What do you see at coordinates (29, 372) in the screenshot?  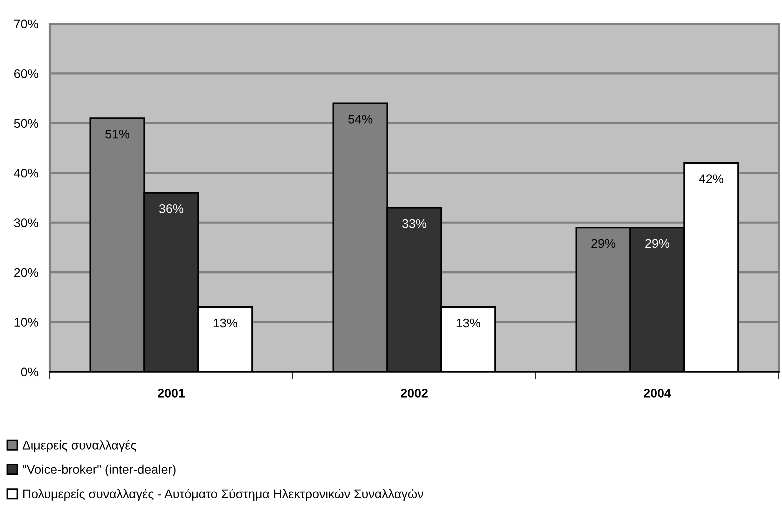 I see `y-tick-label: 0%` at bounding box center [29, 372].